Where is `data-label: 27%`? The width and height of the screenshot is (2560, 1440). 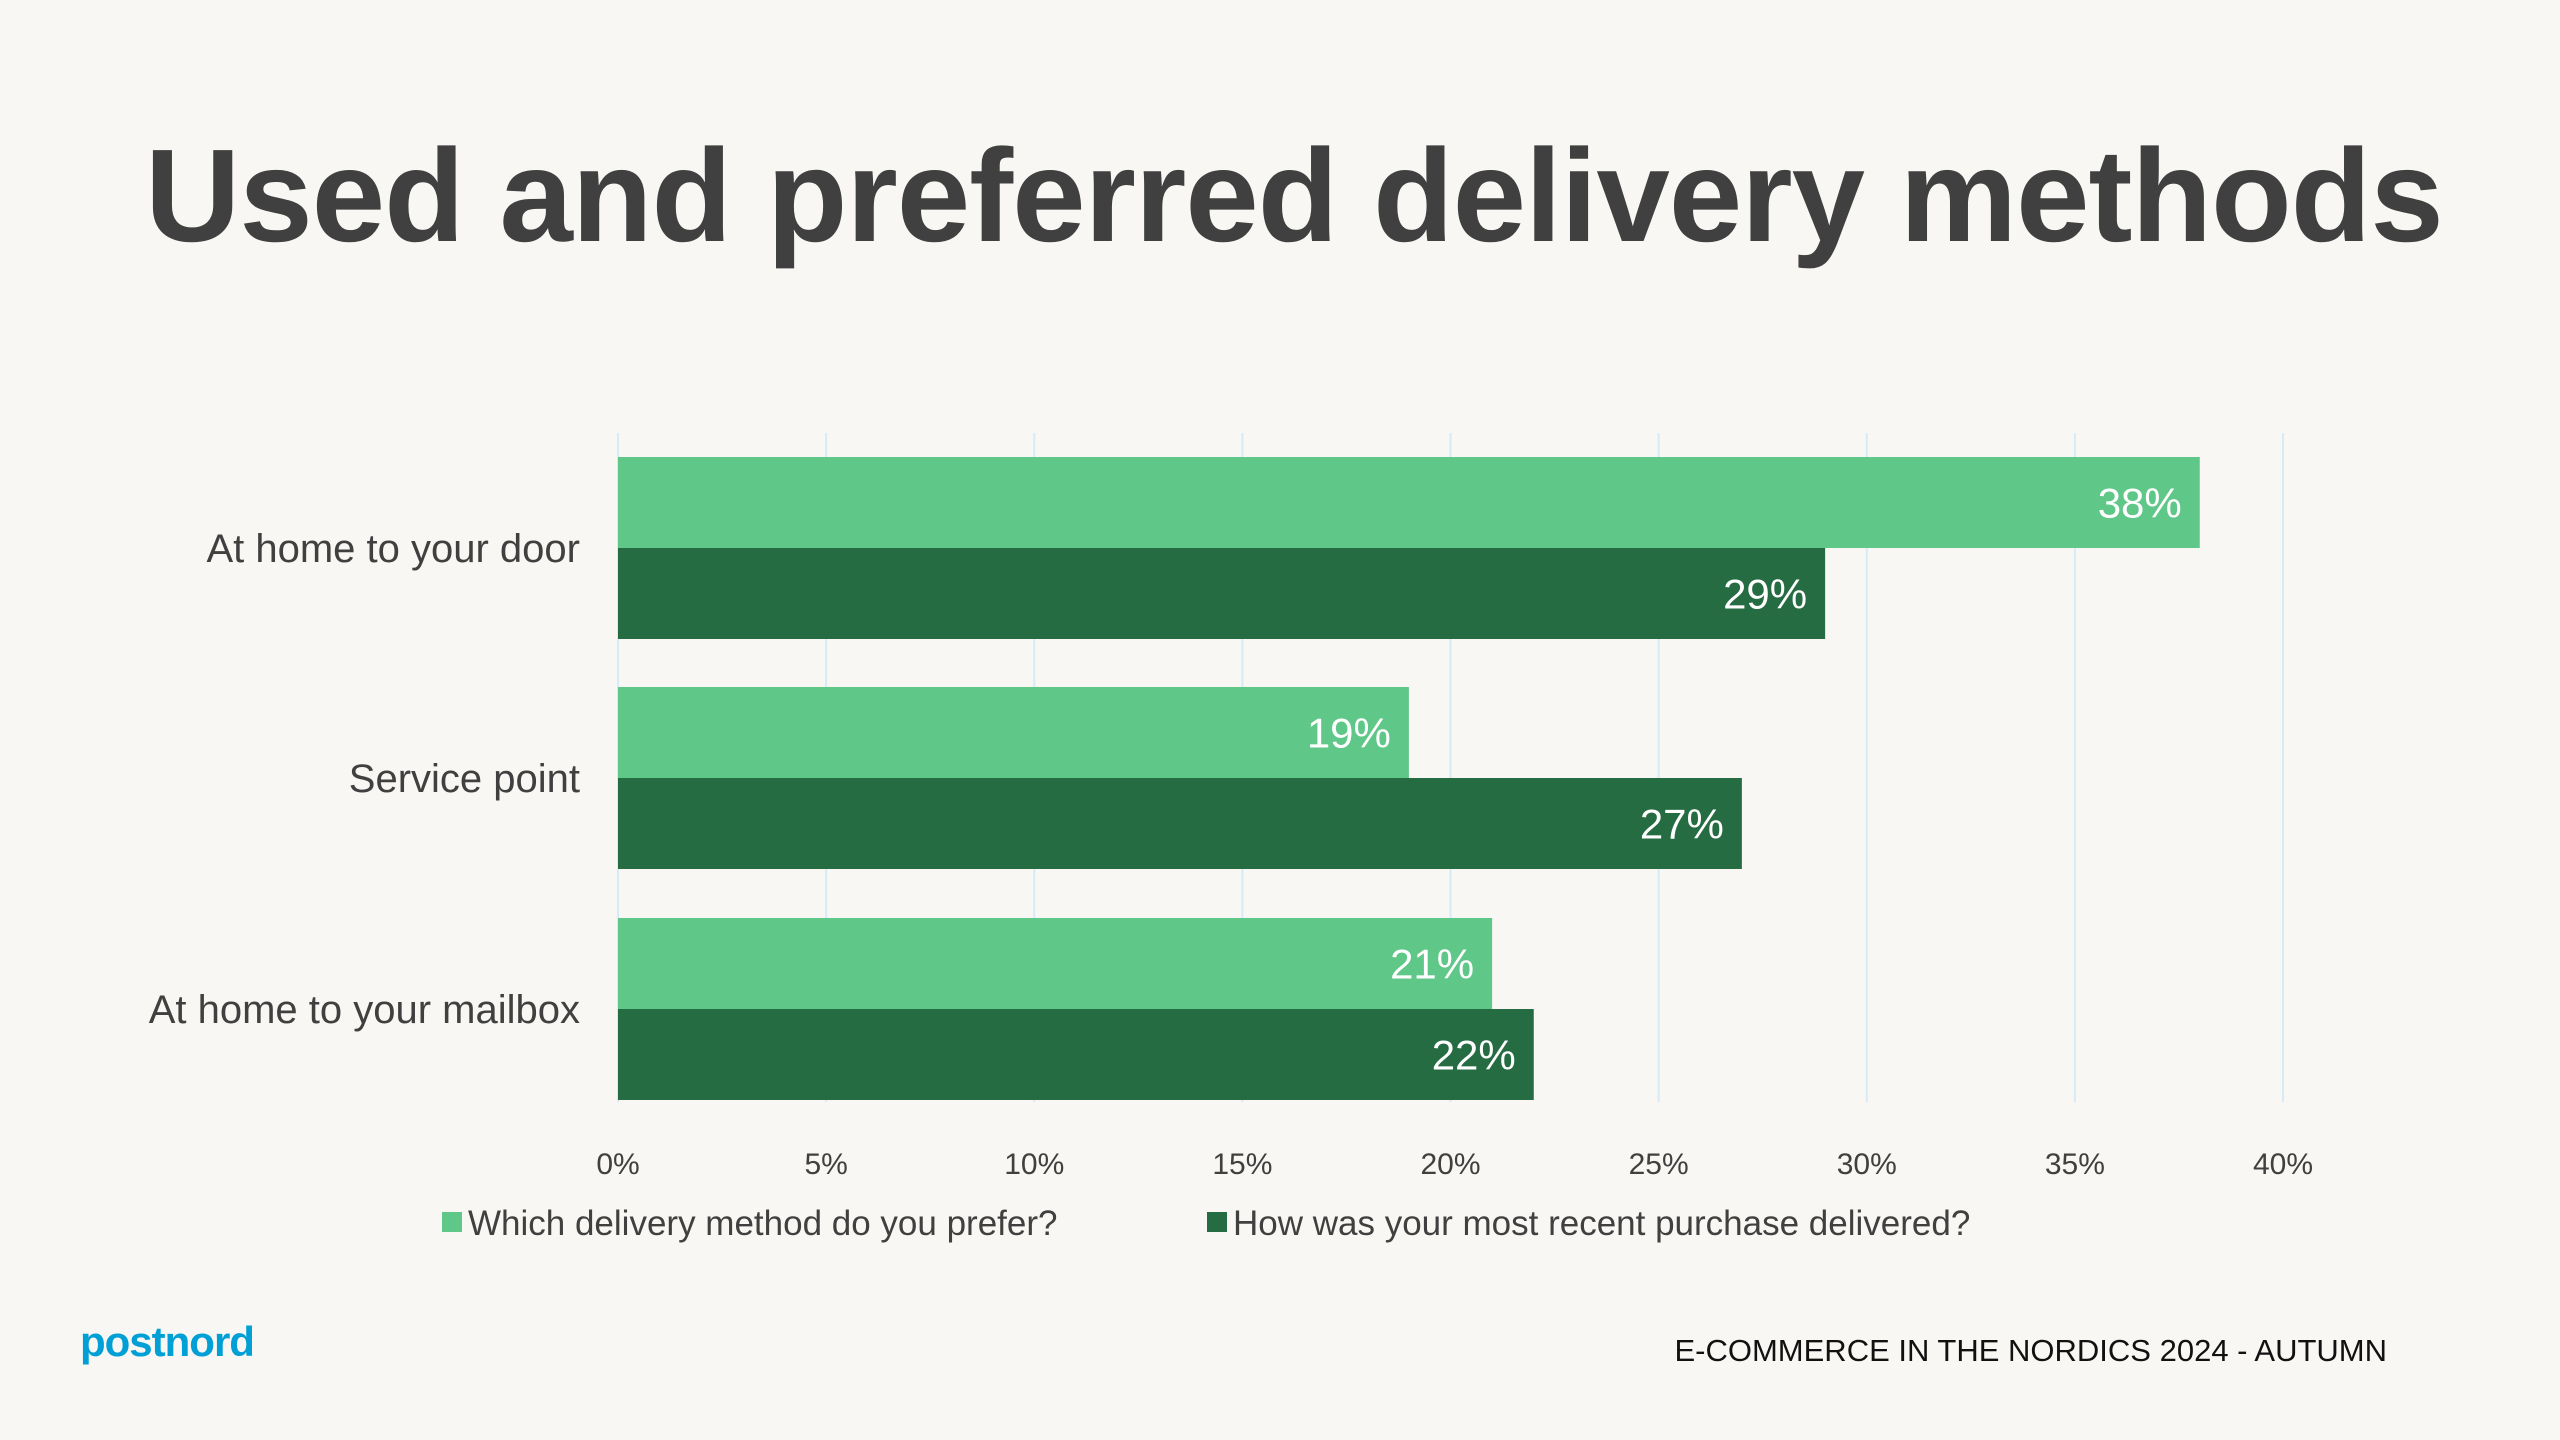 data-label: 27% is located at coordinates (1682, 824).